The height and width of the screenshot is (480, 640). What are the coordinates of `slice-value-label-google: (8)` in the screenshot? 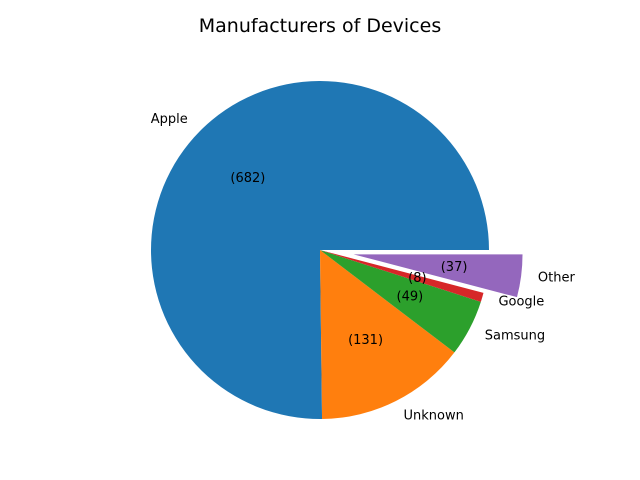 It's located at (417, 278).